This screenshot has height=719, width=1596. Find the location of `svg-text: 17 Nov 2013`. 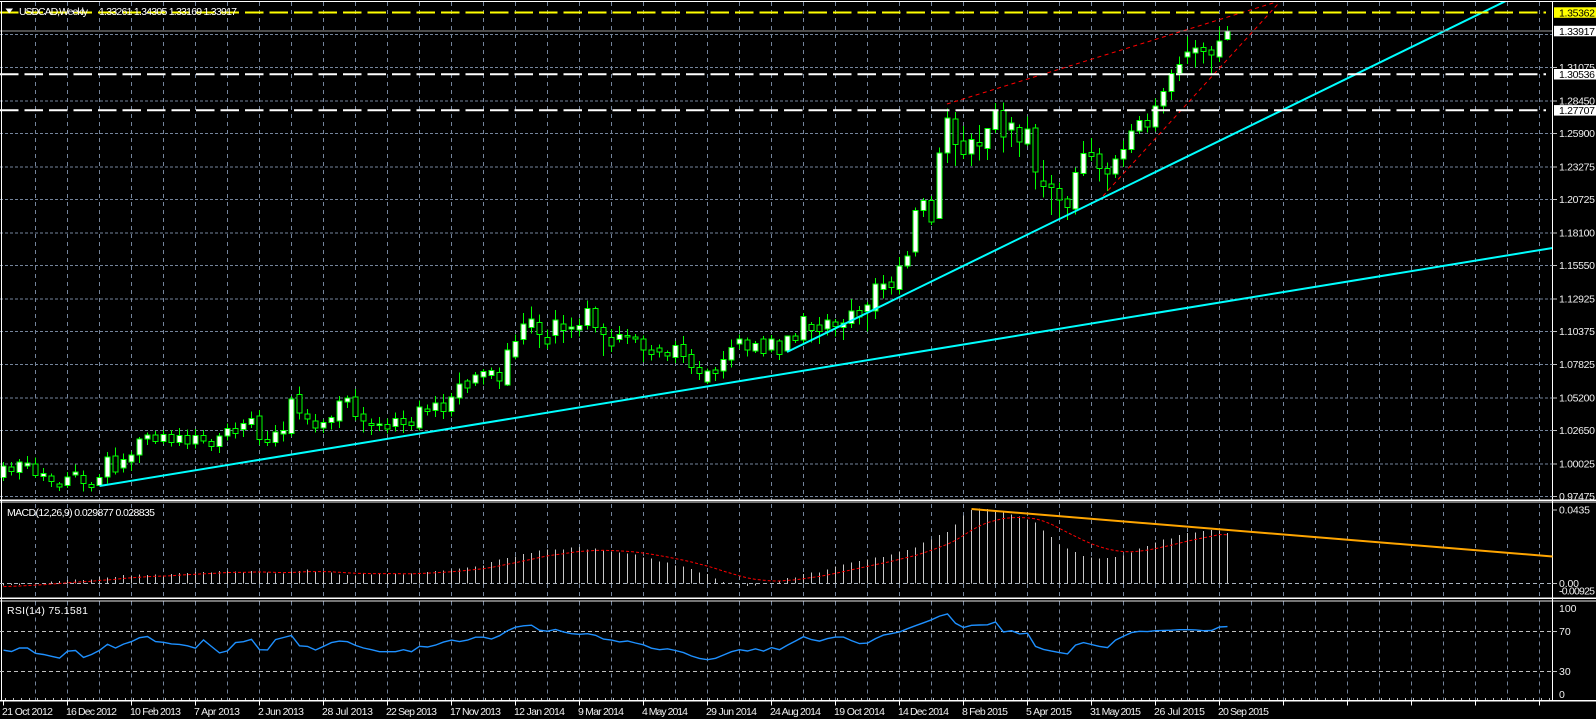

svg-text: 17 Nov 2013 is located at coordinates (475, 712).